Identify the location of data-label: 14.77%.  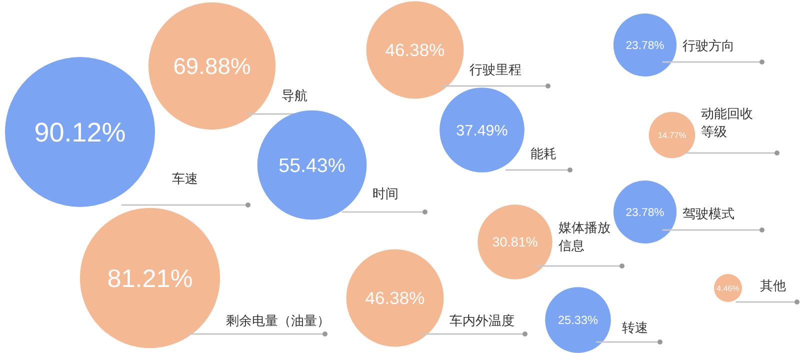
(672, 135).